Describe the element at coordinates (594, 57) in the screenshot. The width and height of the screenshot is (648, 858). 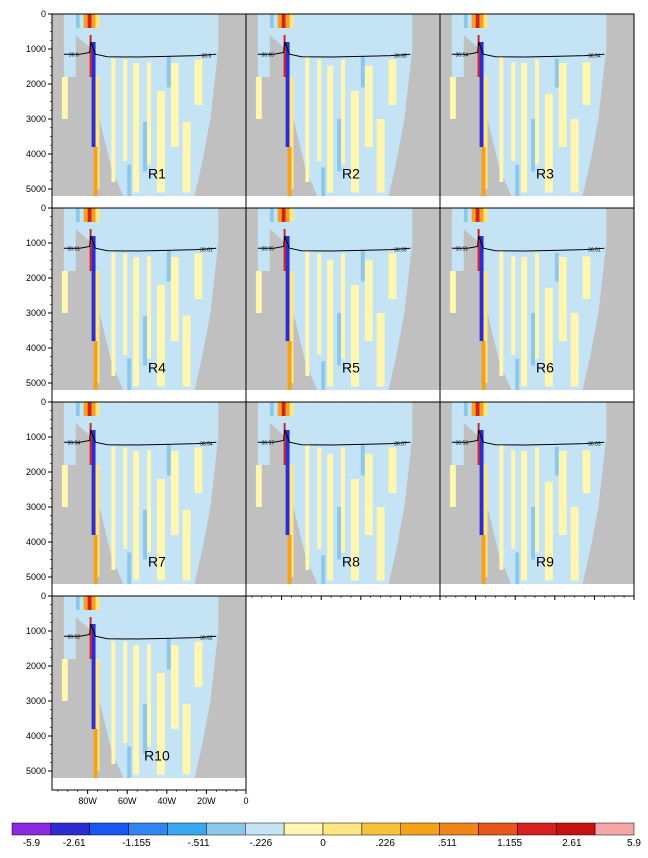
I see `contour-label-right: 36.54` at that location.